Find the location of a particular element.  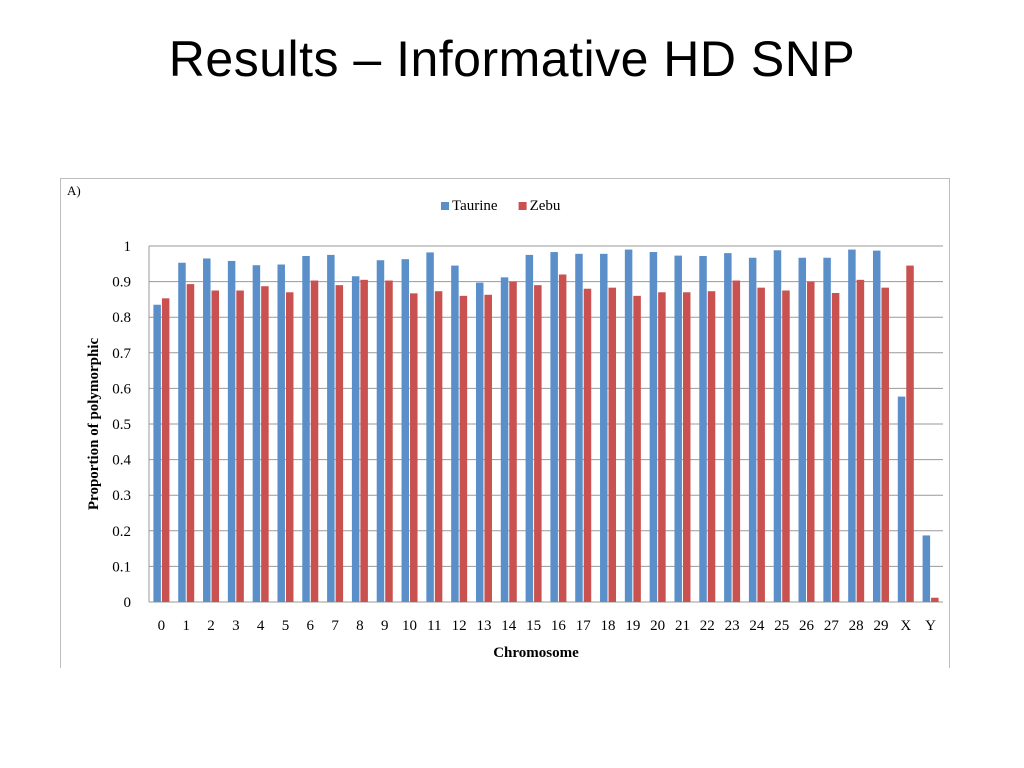

y-tick-label: 0 is located at coordinates (128, 603).